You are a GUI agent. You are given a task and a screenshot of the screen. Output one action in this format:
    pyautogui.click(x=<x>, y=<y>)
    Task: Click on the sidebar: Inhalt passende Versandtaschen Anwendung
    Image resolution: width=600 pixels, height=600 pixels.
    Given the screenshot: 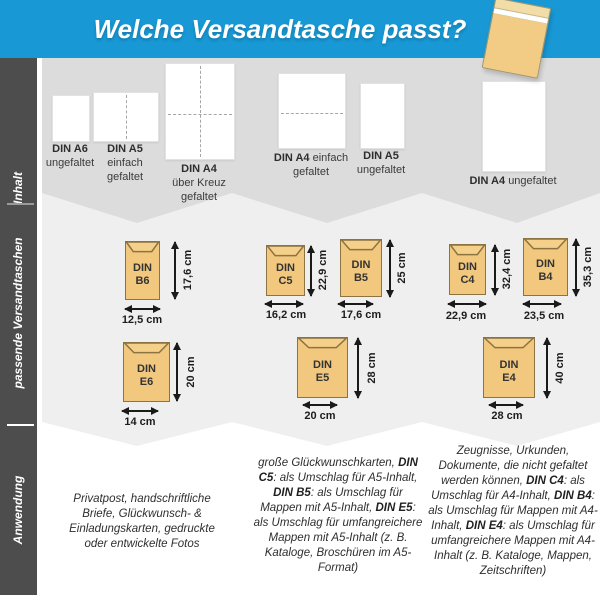 What is the action you would take?
    pyautogui.click(x=18, y=326)
    